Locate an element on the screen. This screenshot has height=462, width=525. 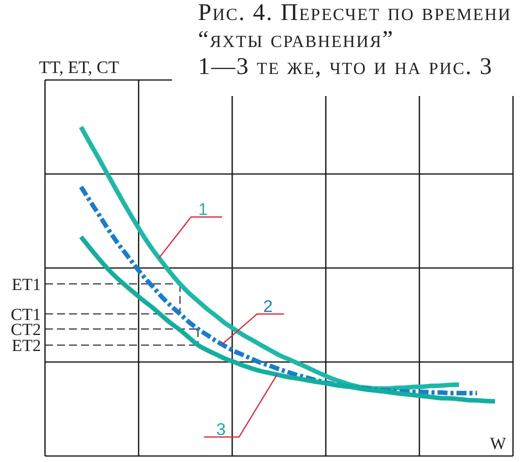
chart-title: Рис. 4. Пересчет по времени “яхты сравнения” is located at coordinates (355, 26).